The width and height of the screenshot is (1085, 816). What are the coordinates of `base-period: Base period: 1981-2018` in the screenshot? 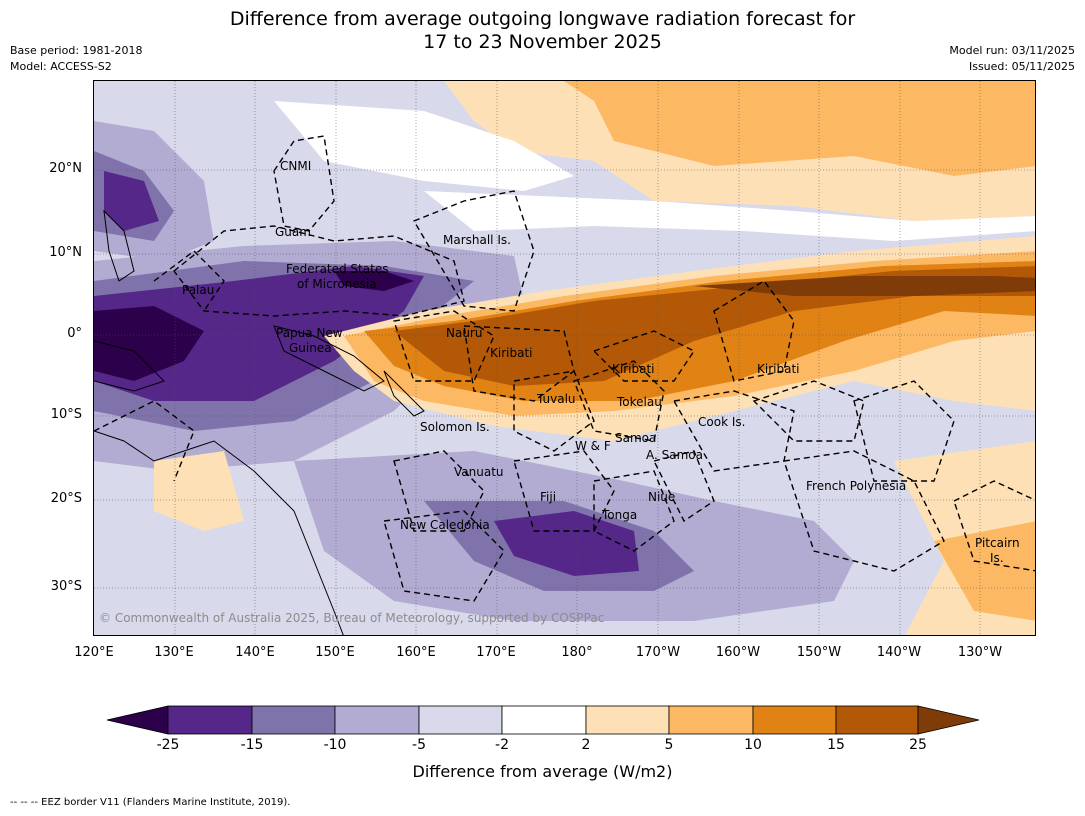 It's located at (76, 50).